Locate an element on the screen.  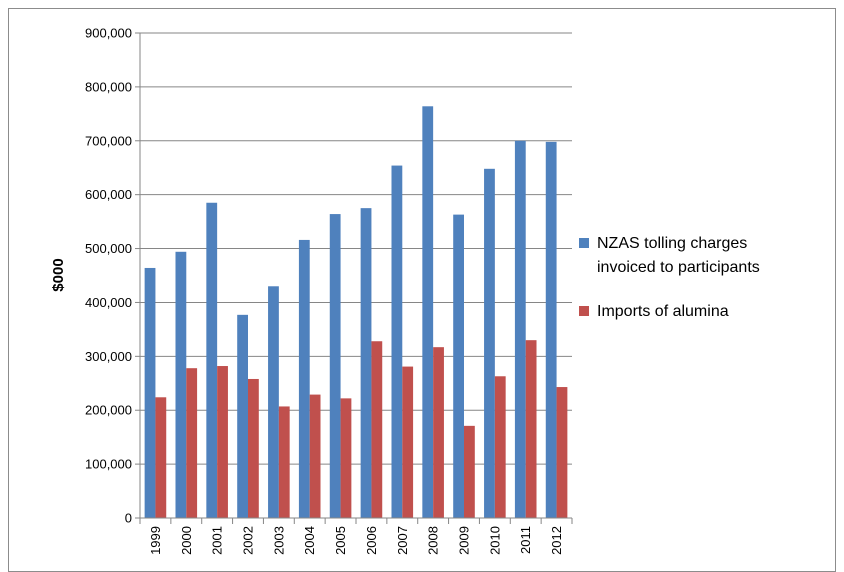
bar-tolling-2009 is located at coordinates (458, 366).